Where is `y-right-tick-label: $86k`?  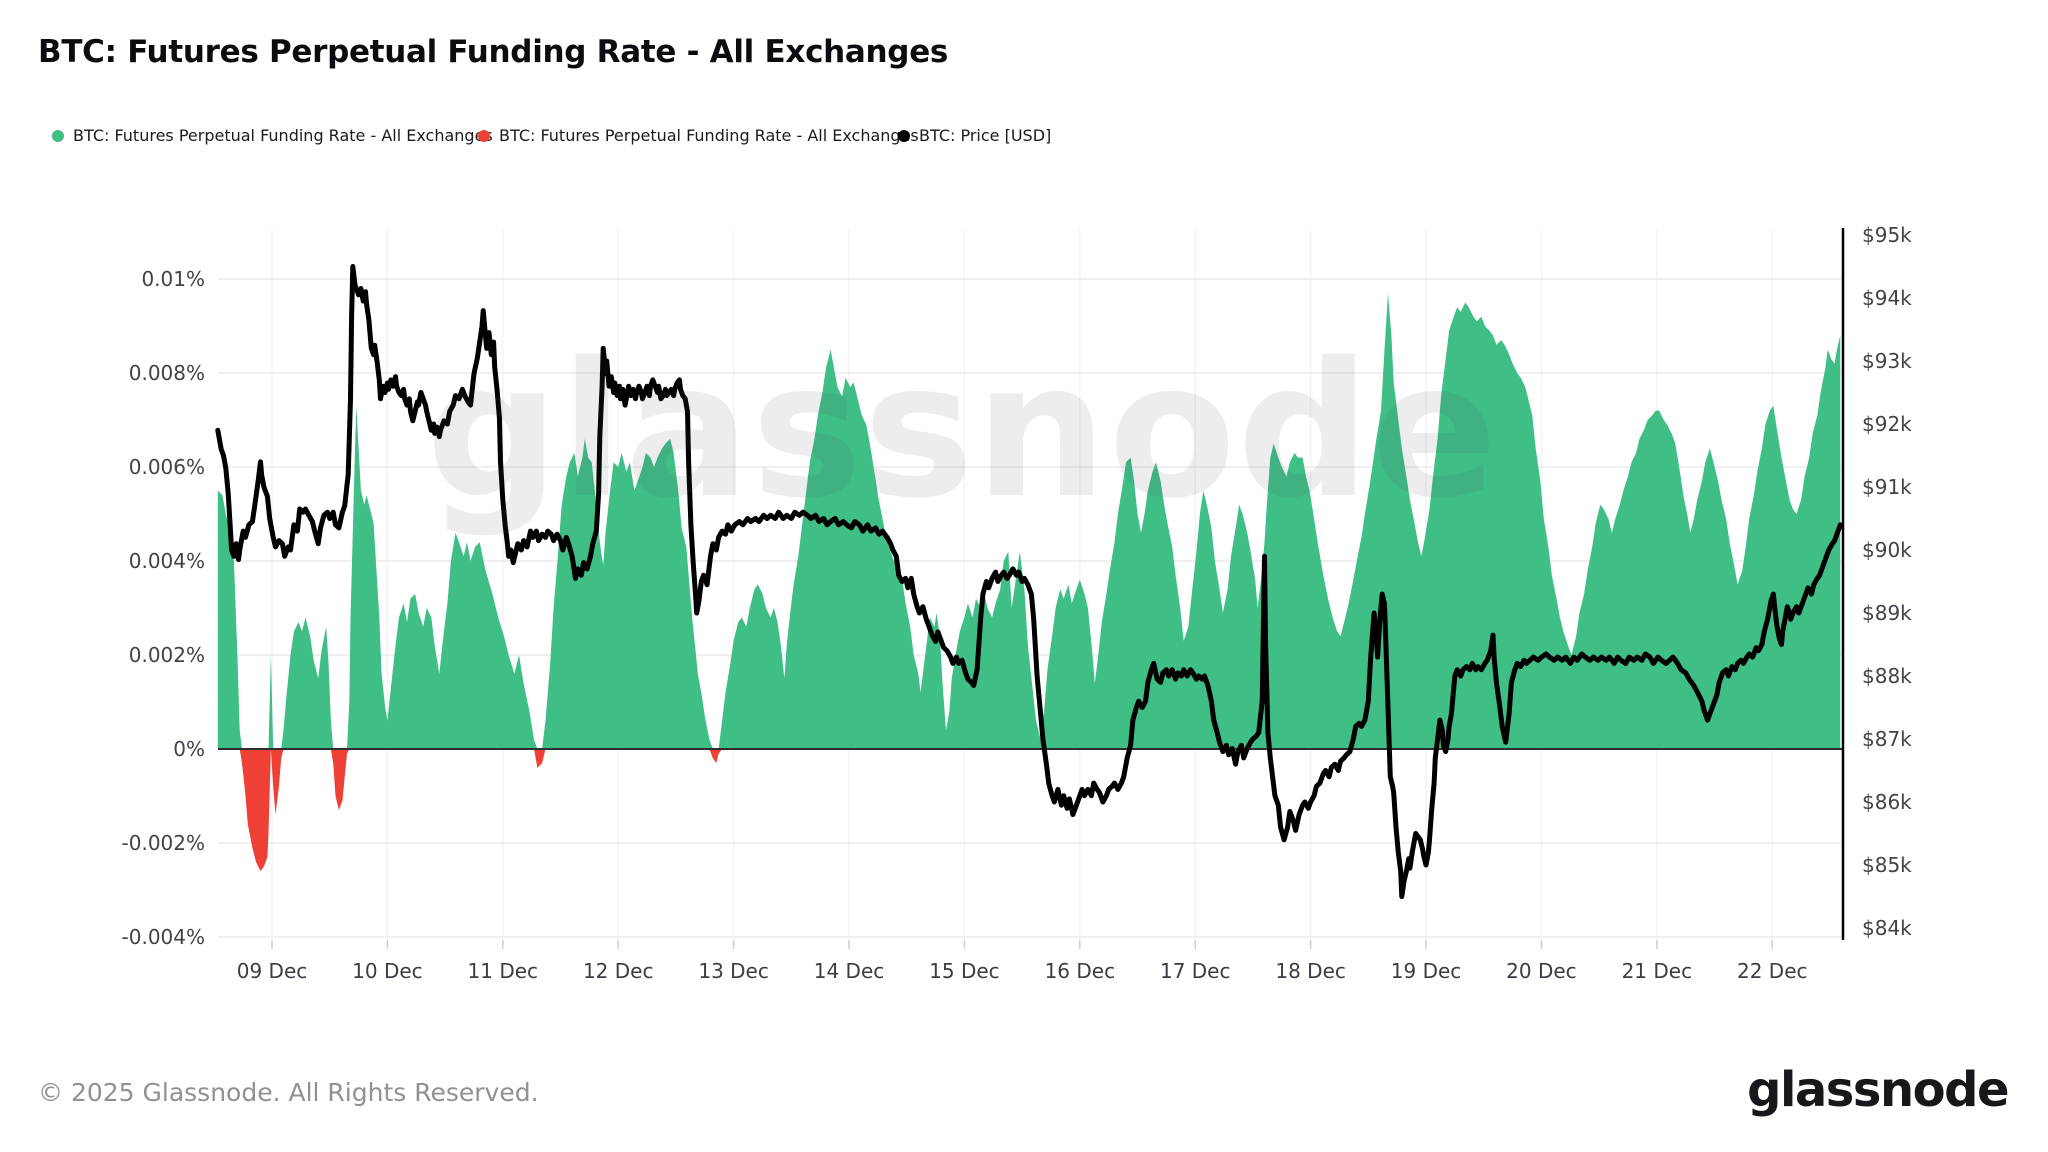
y-right-tick-label: $86k is located at coordinates (1887, 802).